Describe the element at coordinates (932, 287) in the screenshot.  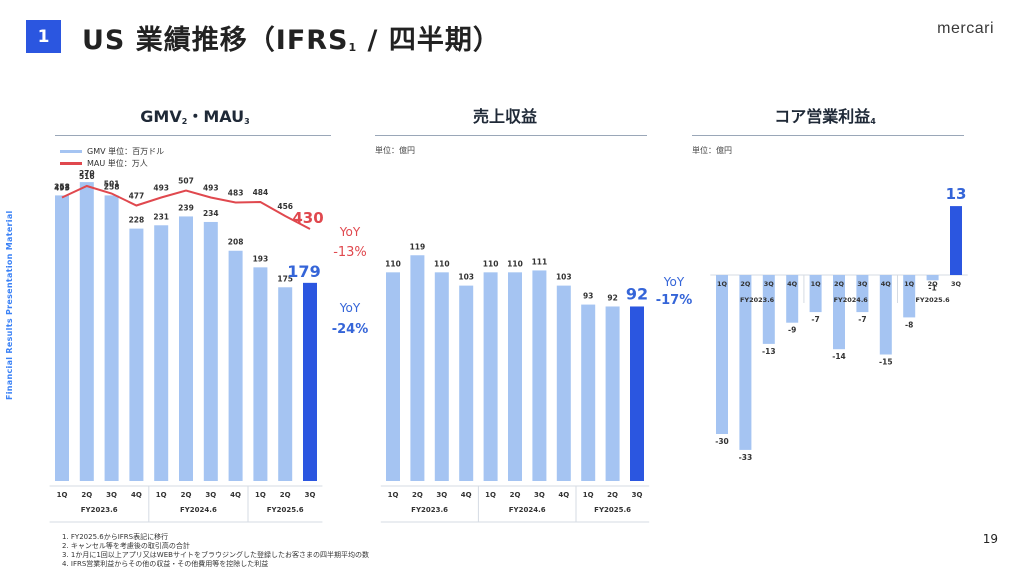
I see `core-profit-data-label: -1` at that location.